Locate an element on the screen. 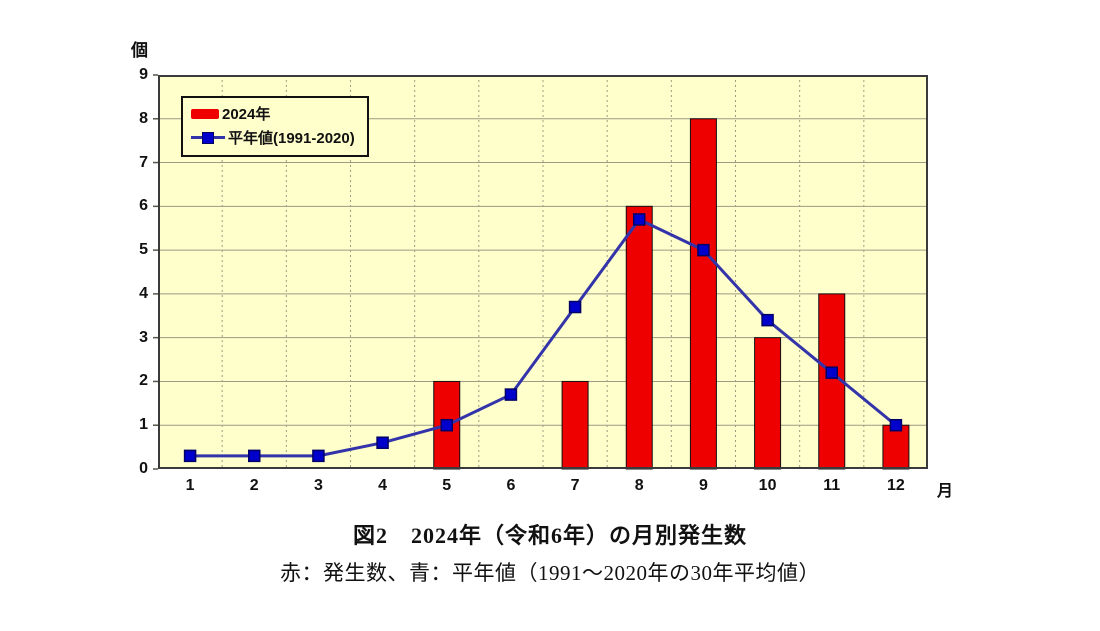 Image resolution: width=1100 pixels, height=631 pixels. y-tick-label-4: 4 is located at coordinates (143, 293).